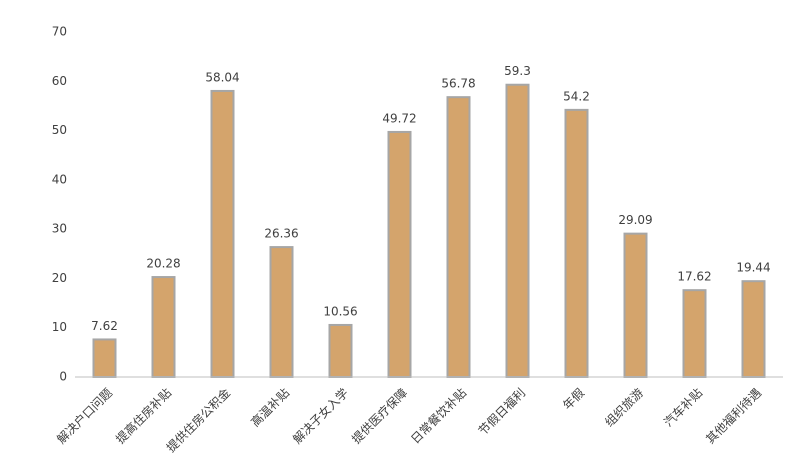  Describe the element at coordinates (321, 416) in the screenshot. I see `x-tick-label: 解决子女入学` at that location.